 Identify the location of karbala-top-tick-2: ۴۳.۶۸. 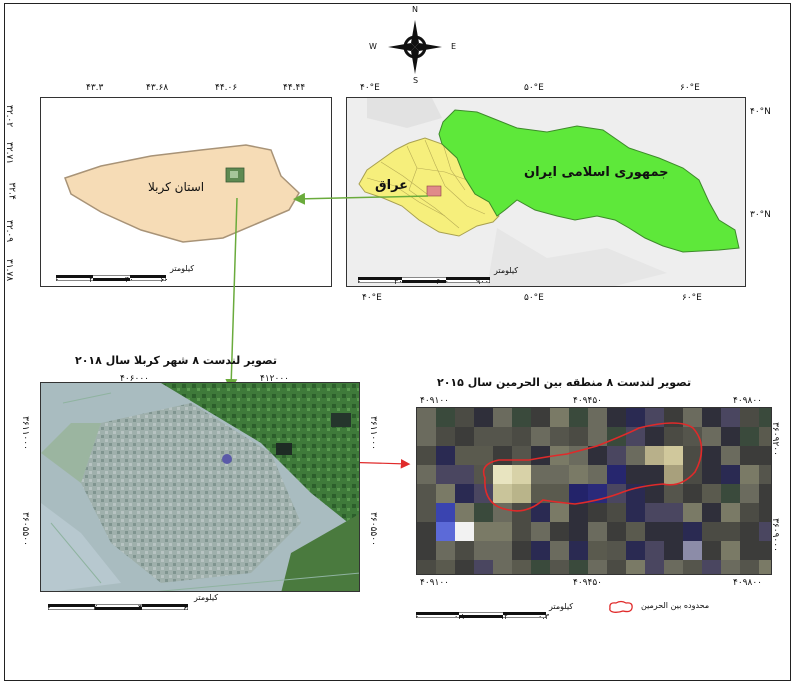
(157, 88).